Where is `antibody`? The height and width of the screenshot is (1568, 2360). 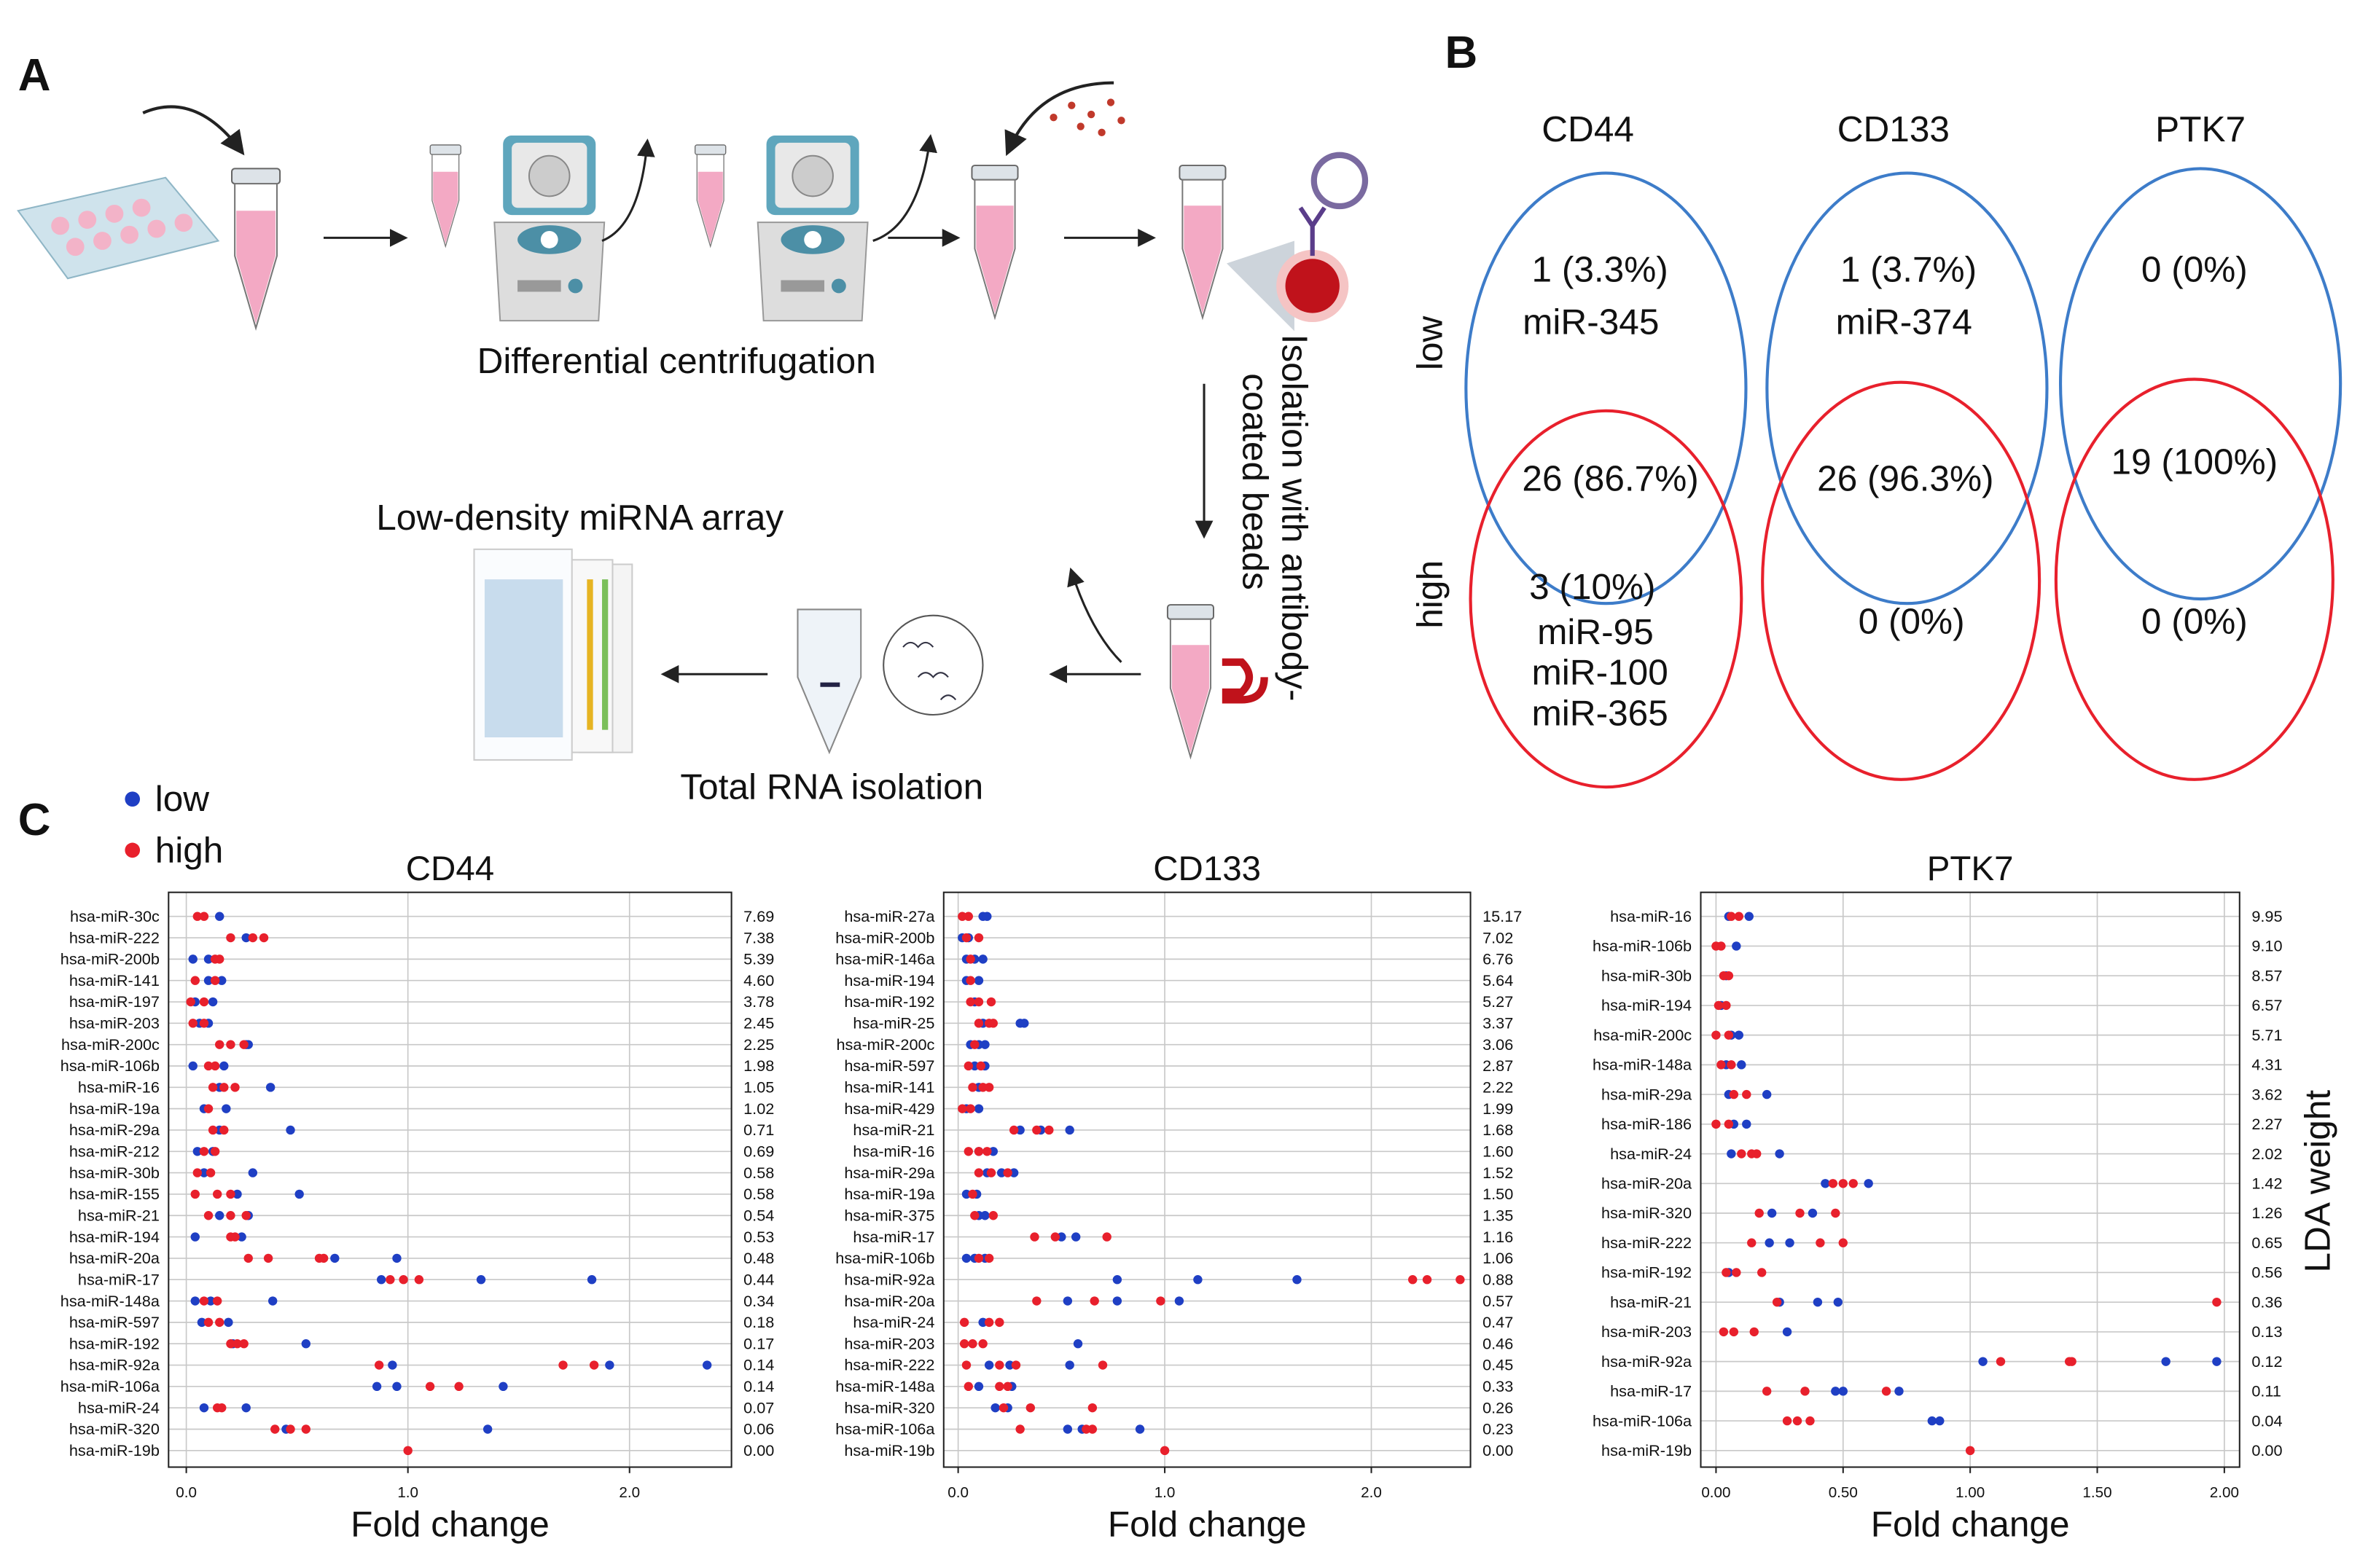
antibody is located at coordinates (1312, 231).